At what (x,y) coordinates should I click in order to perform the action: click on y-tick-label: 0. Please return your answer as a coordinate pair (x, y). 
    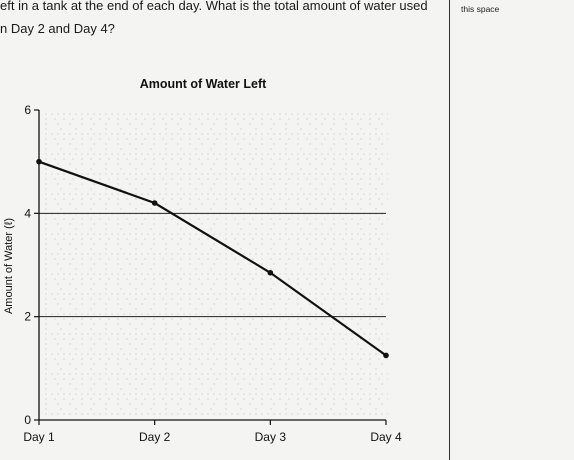
    Looking at the image, I should click on (27, 420).